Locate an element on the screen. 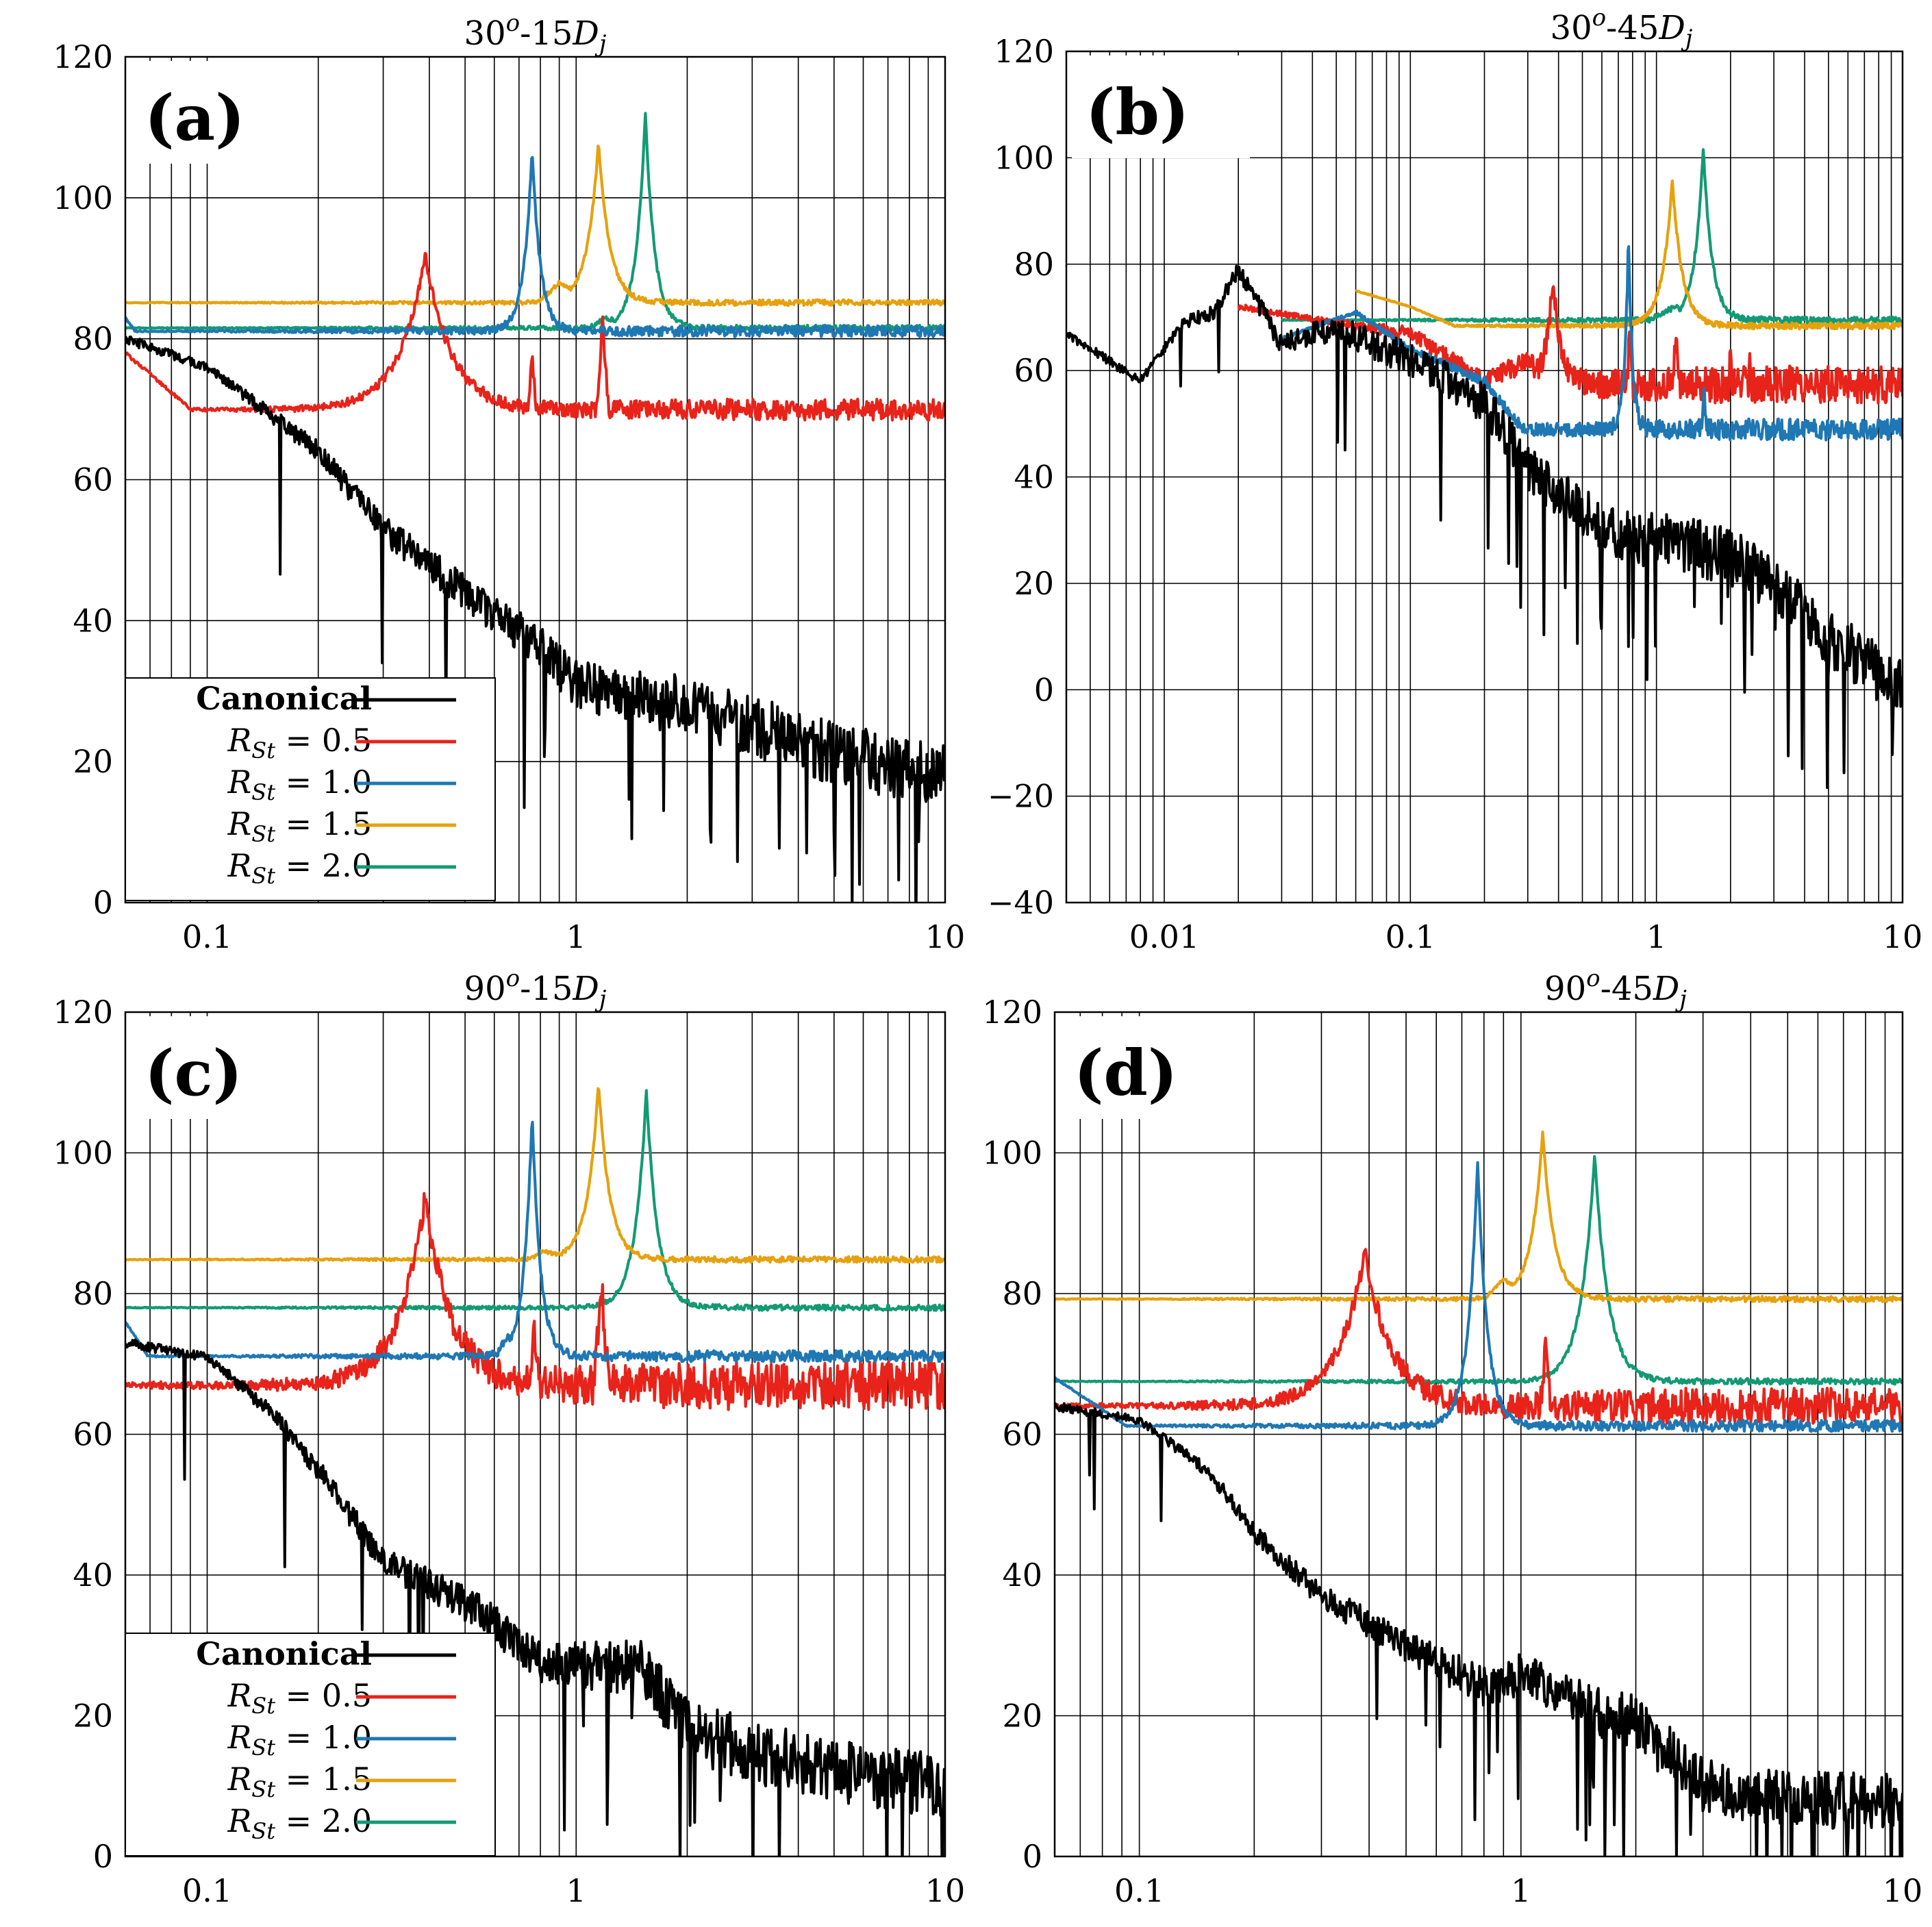 This screenshot has width=1932, height=1927. panel-label: (b) is located at coordinates (1137, 112).